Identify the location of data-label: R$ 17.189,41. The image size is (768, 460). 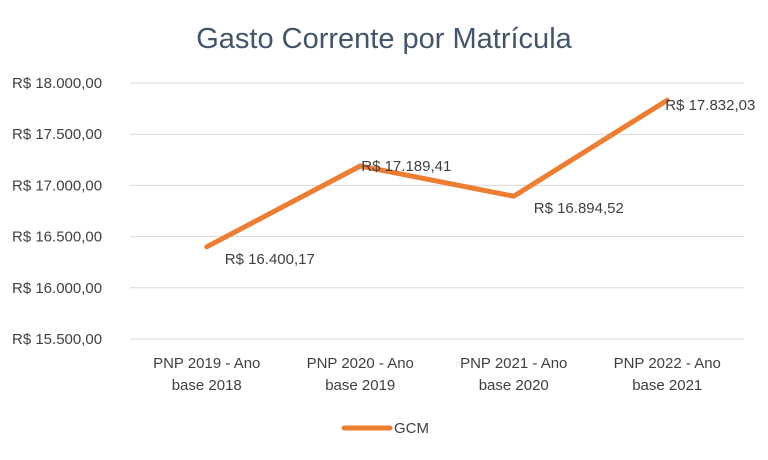
(406, 166).